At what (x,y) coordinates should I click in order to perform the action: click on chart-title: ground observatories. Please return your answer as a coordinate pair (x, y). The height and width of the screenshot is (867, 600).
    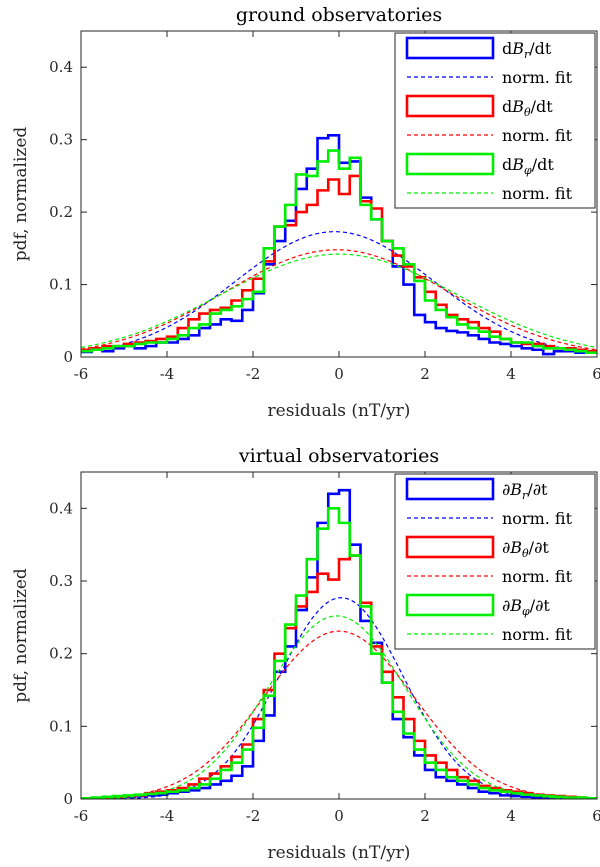
    Looking at the image, I should click on (339, 15).